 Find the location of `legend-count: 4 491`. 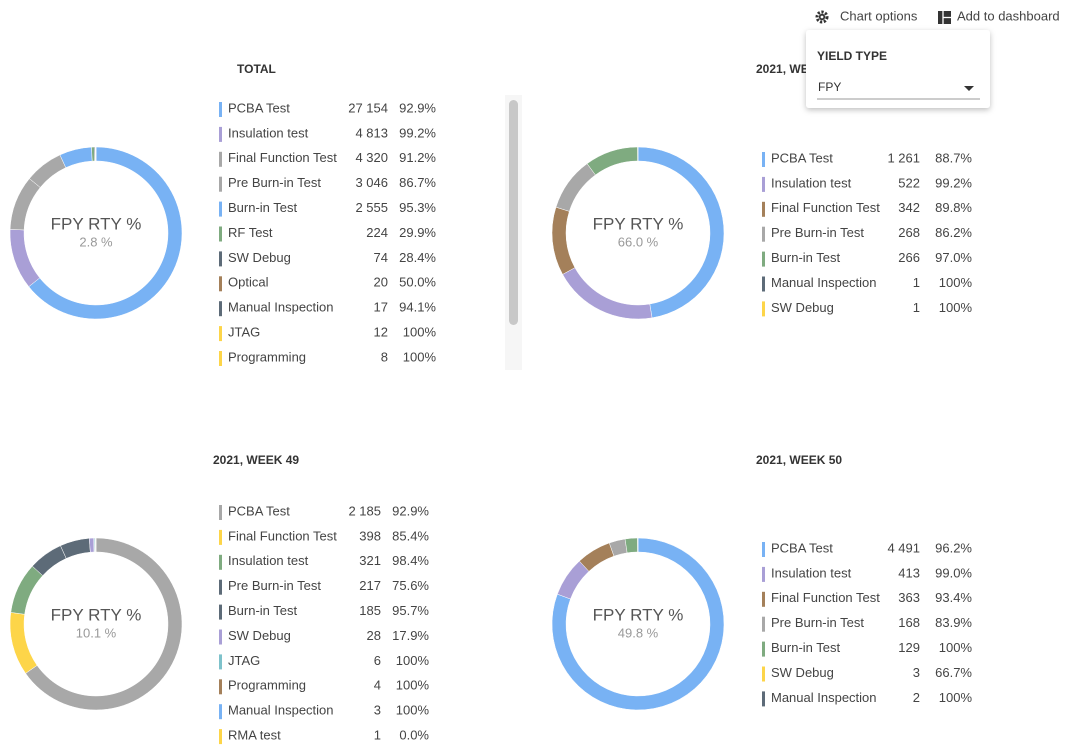

legend-count: 4 491 is located at coordinates (903, 547).